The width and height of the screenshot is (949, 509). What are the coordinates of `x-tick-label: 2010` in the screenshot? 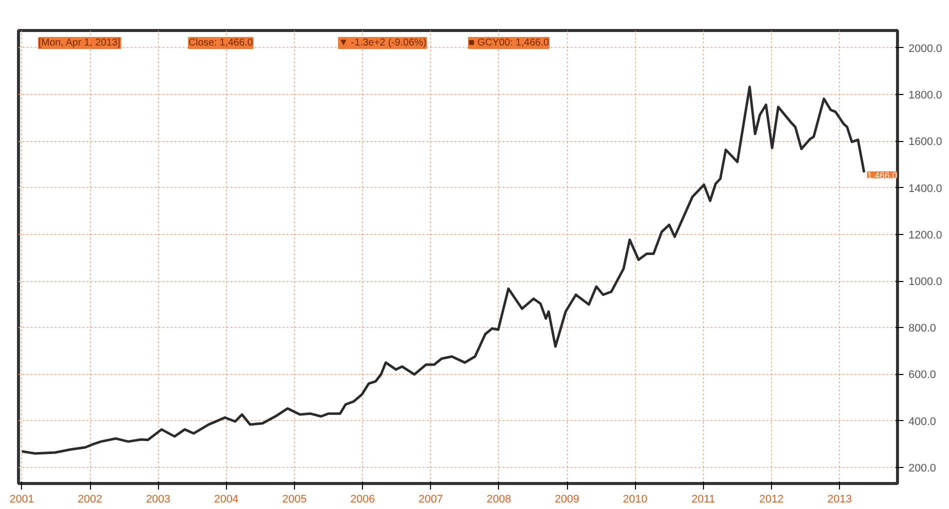 It's located at (635, 500).